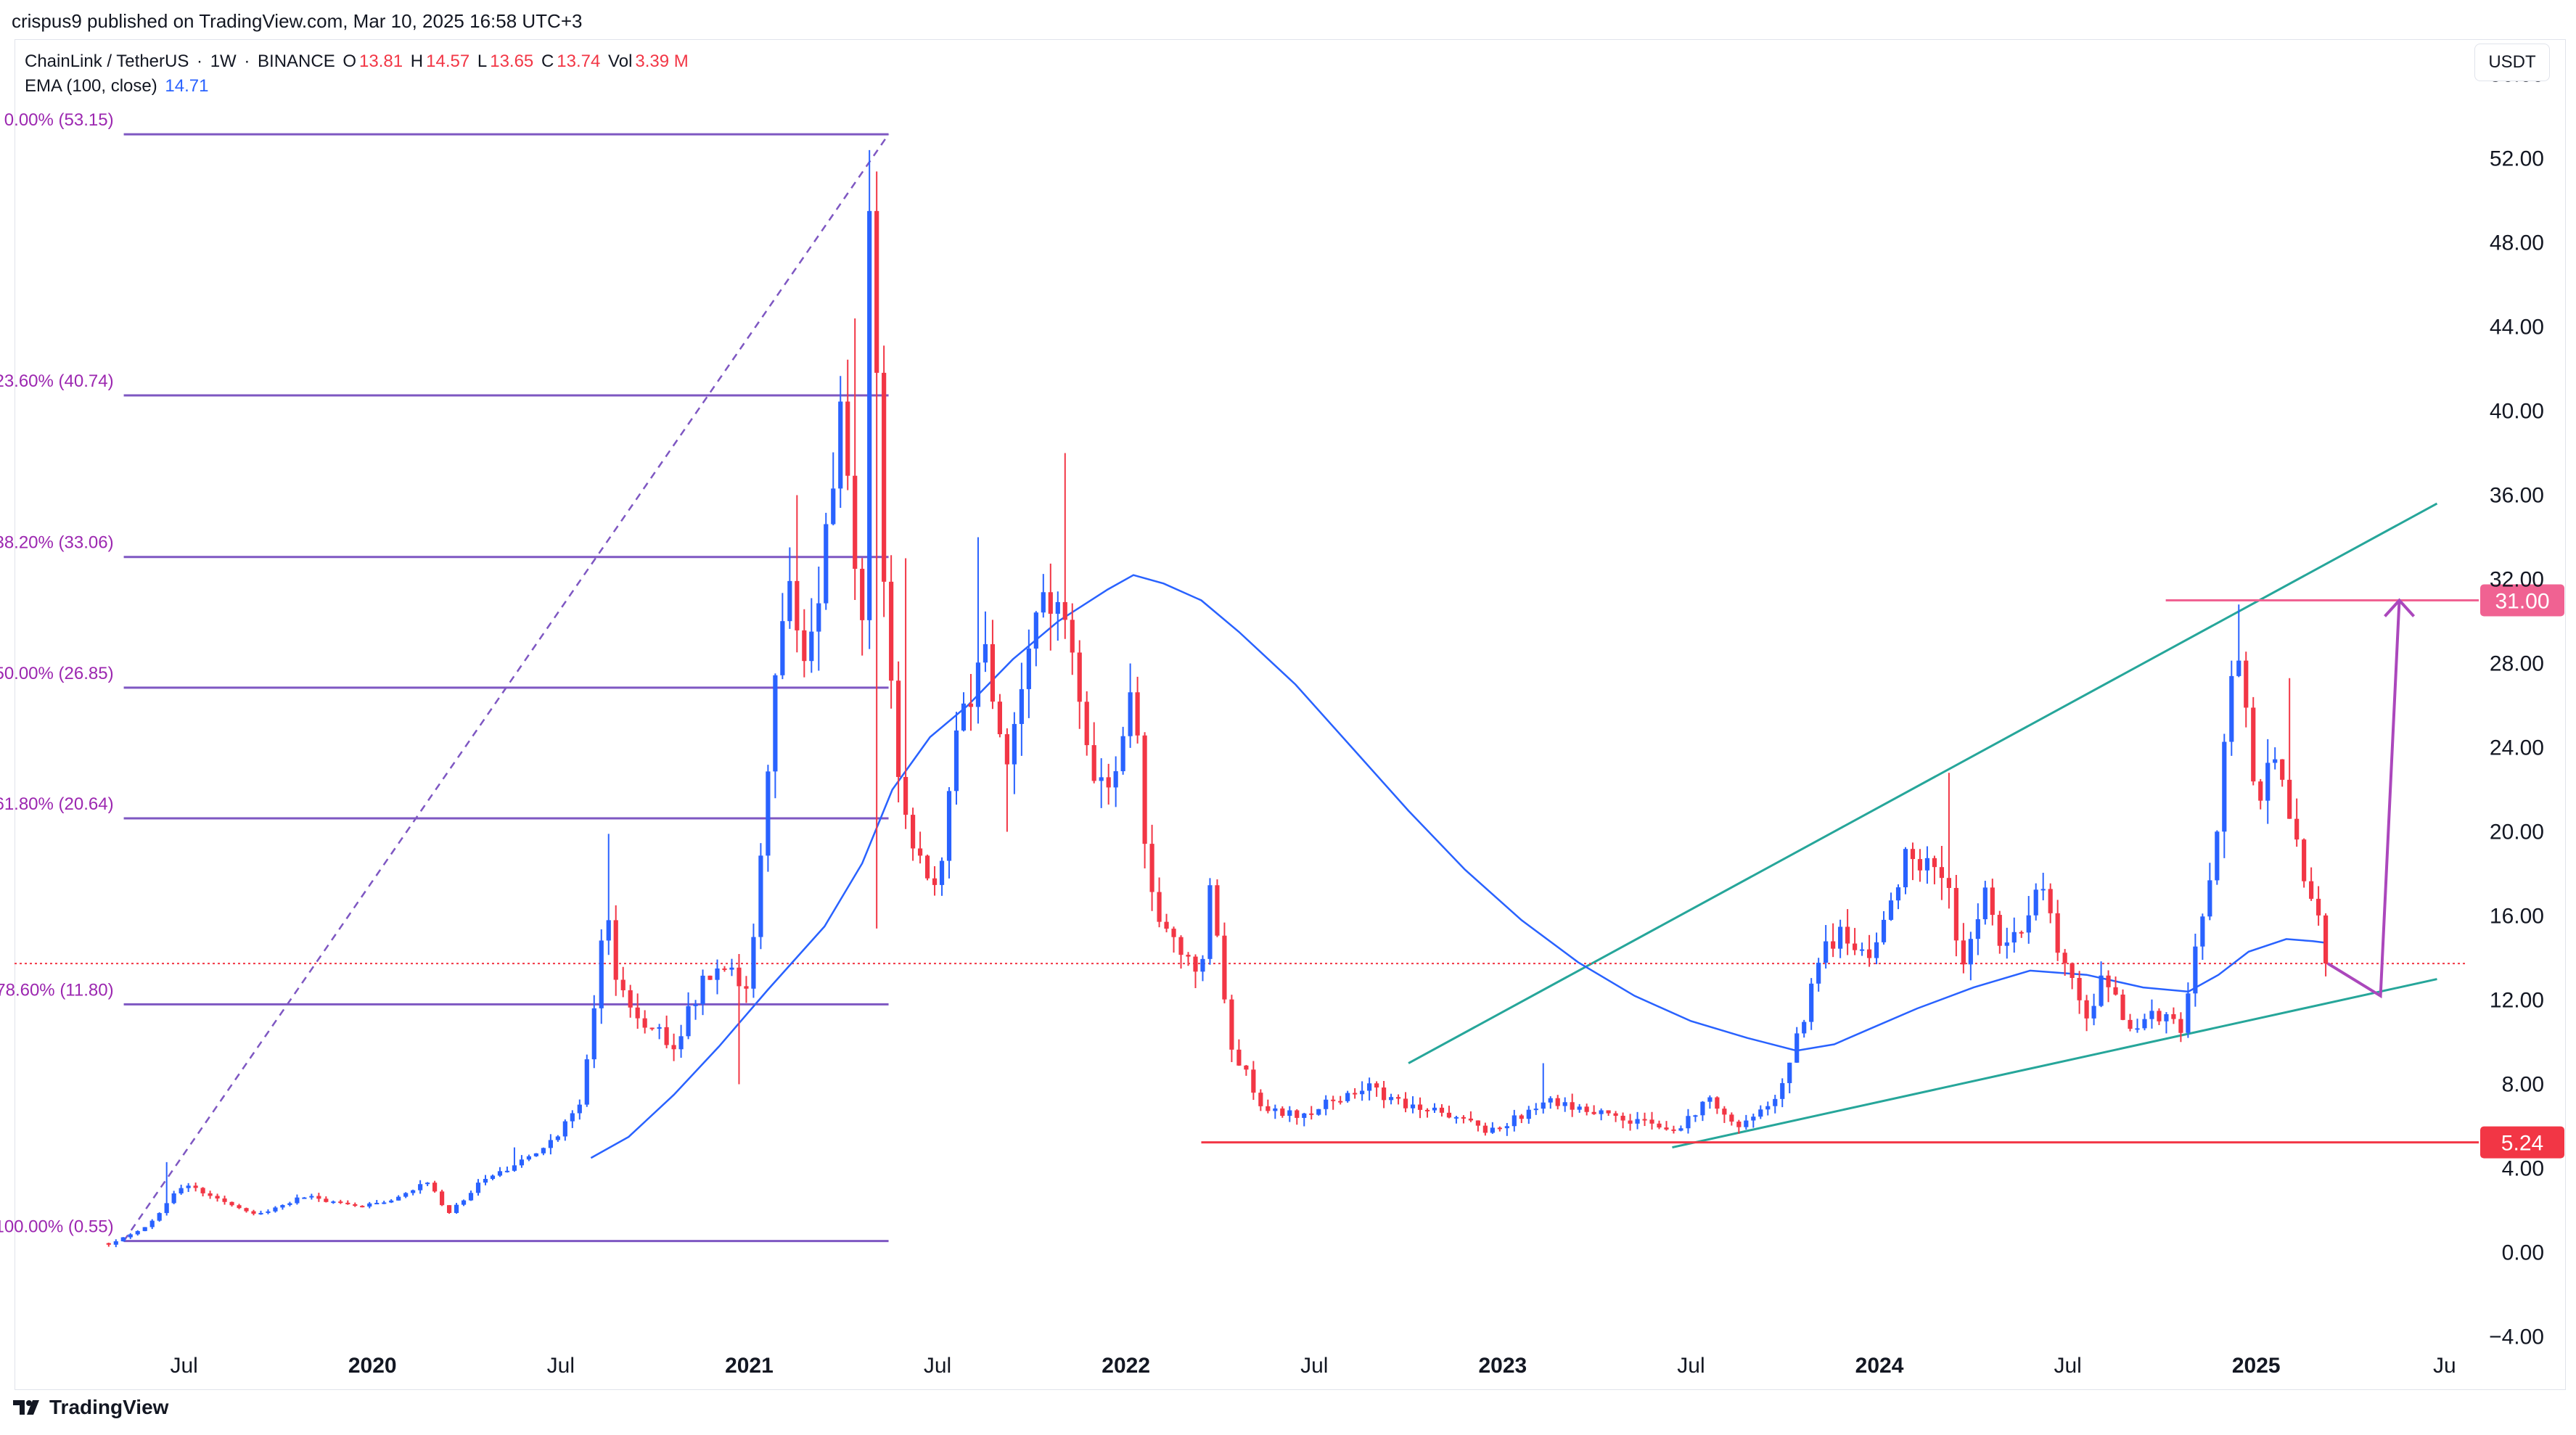 Image resolution: width=2576 pixels, height=1435 pixels. Describe the element at coordinates (547, 61) in the screenshot. I see `legend-close-label: C` at that location.